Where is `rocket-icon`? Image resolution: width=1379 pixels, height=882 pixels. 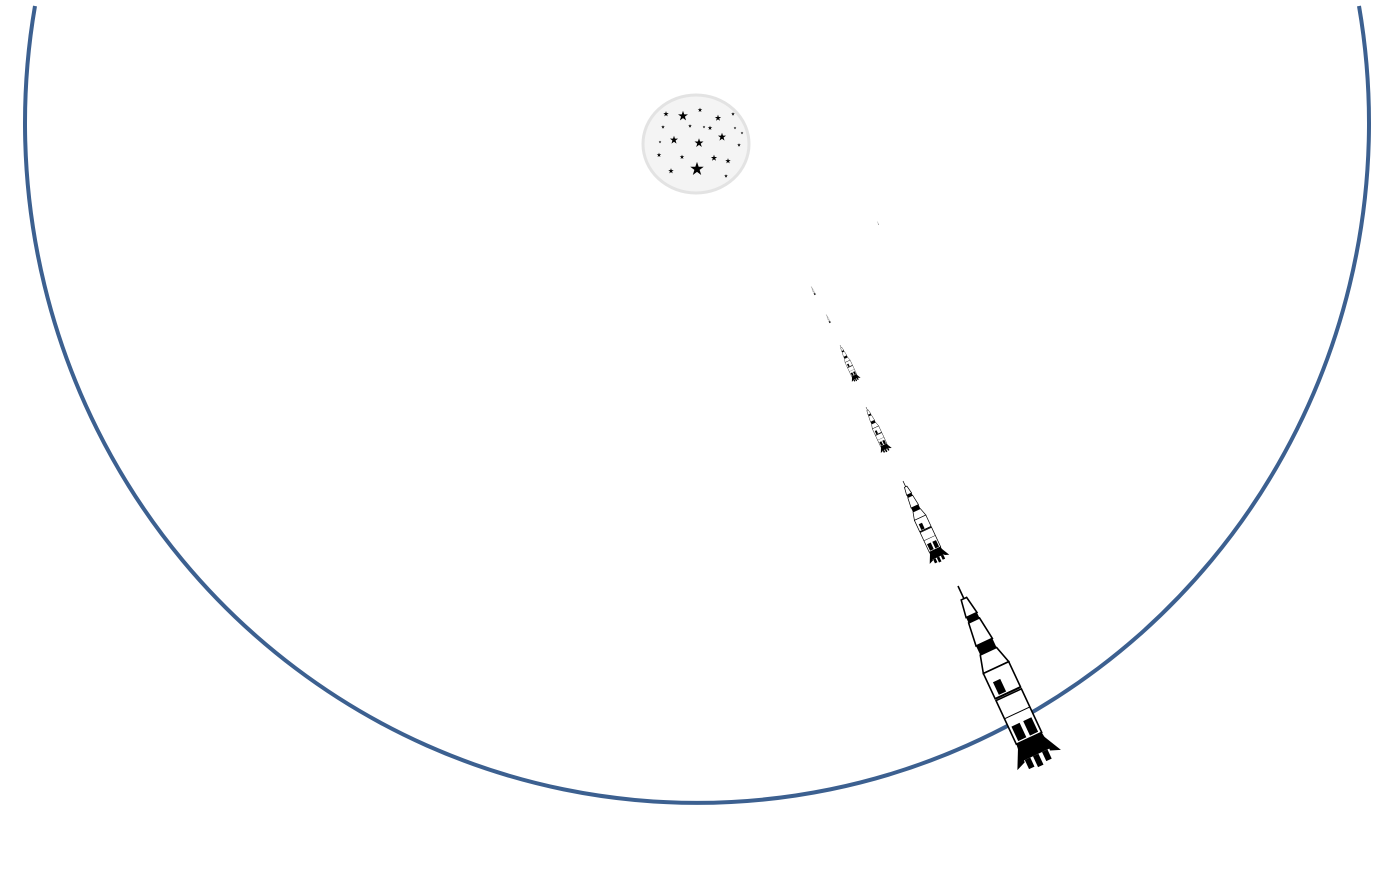
rocket-icon is located at coordinates (1000, 675).